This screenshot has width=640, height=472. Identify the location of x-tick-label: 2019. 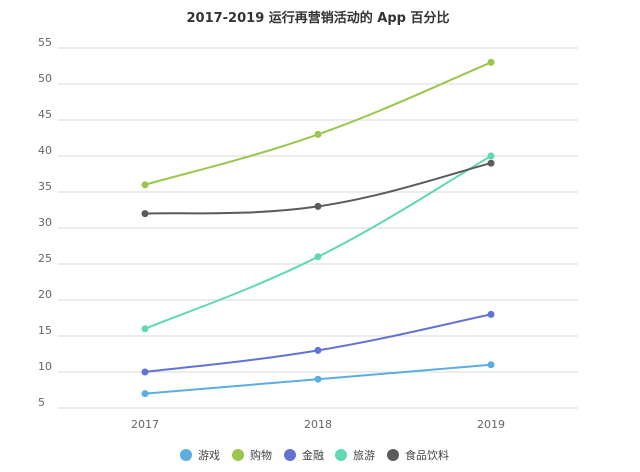
(491, 424).